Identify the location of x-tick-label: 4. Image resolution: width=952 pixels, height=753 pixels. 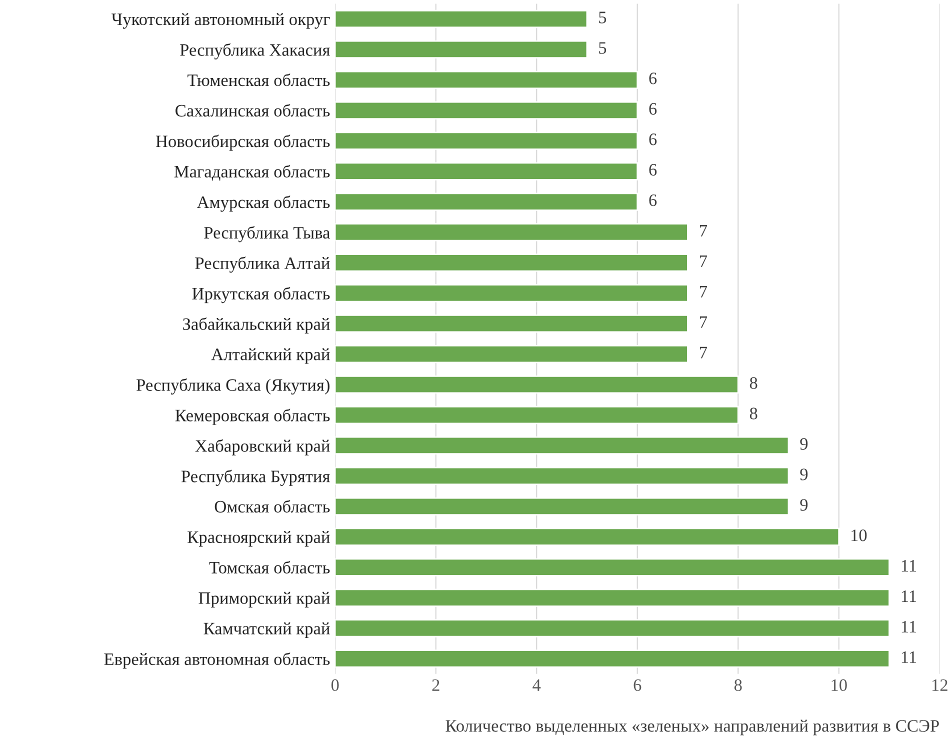
(536, 685).